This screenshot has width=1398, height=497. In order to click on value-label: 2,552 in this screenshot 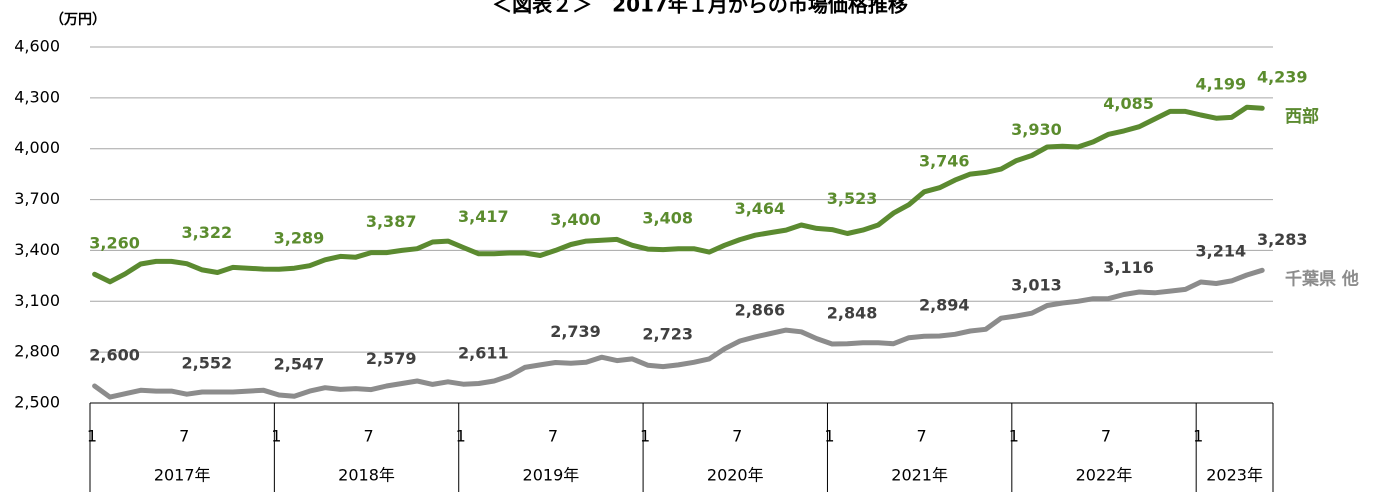, I will do `click(206, 363)`.